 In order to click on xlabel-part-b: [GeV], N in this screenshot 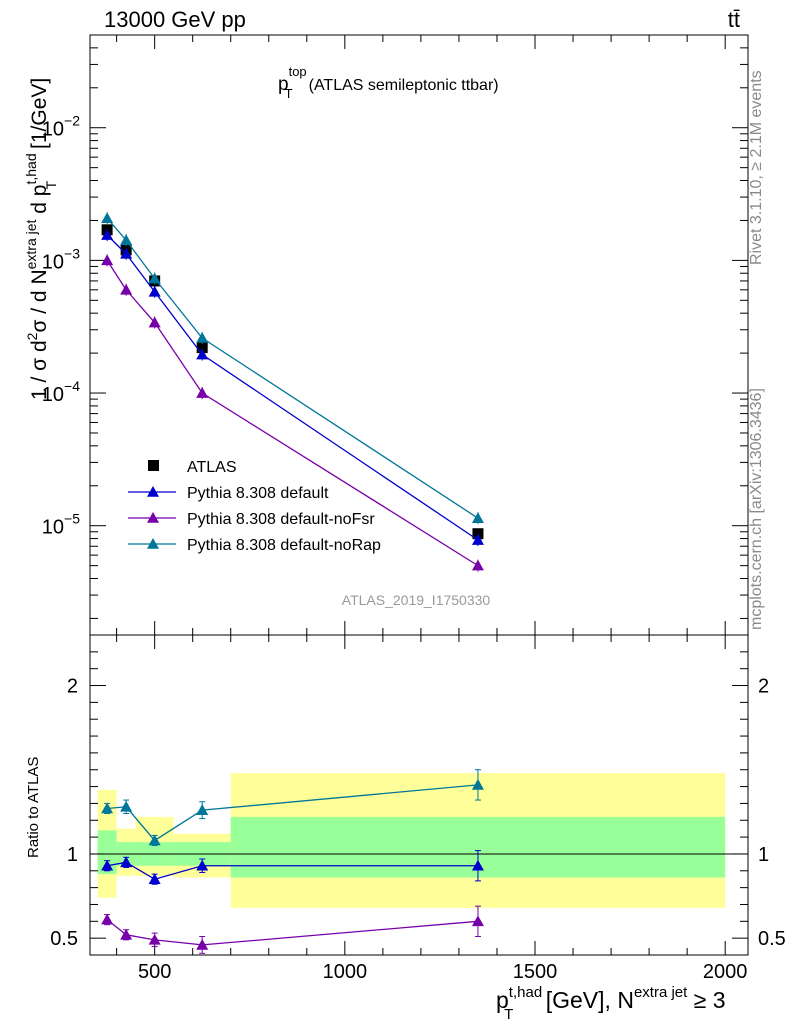, I will do `click(586, 1000)`.